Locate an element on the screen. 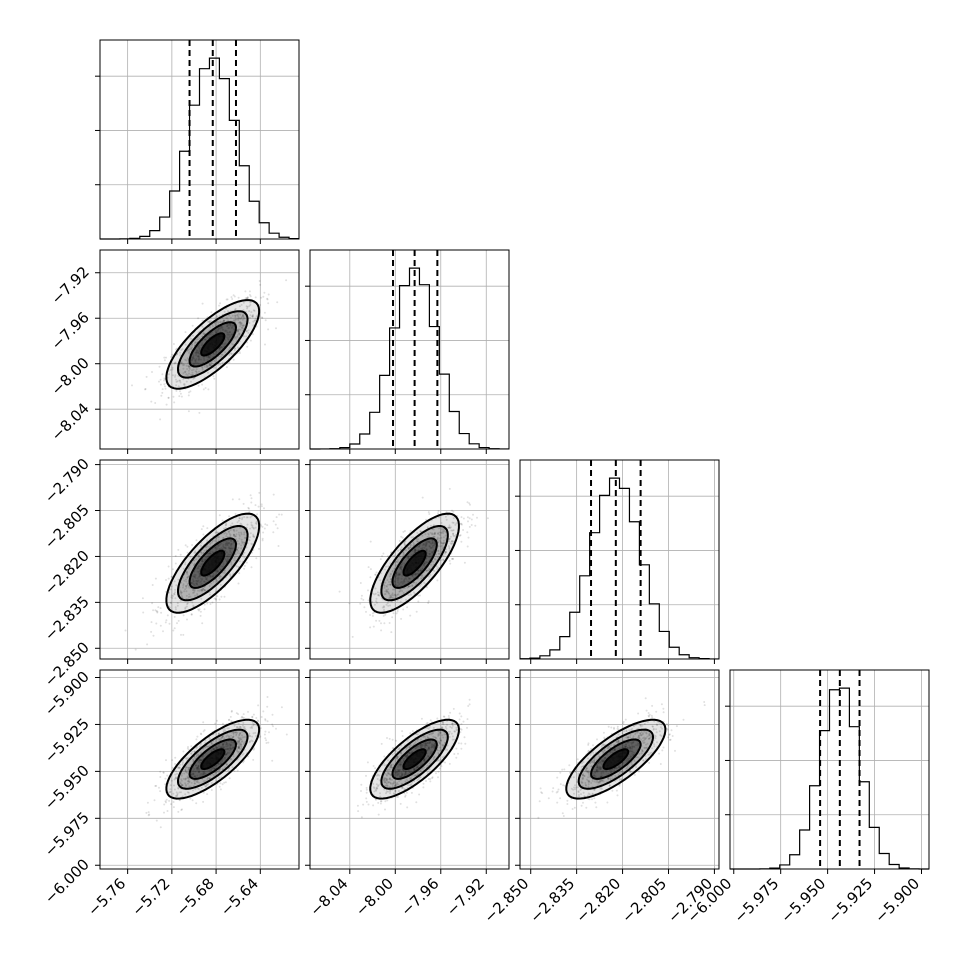  panel-frame is located at coordinates (199, 139).